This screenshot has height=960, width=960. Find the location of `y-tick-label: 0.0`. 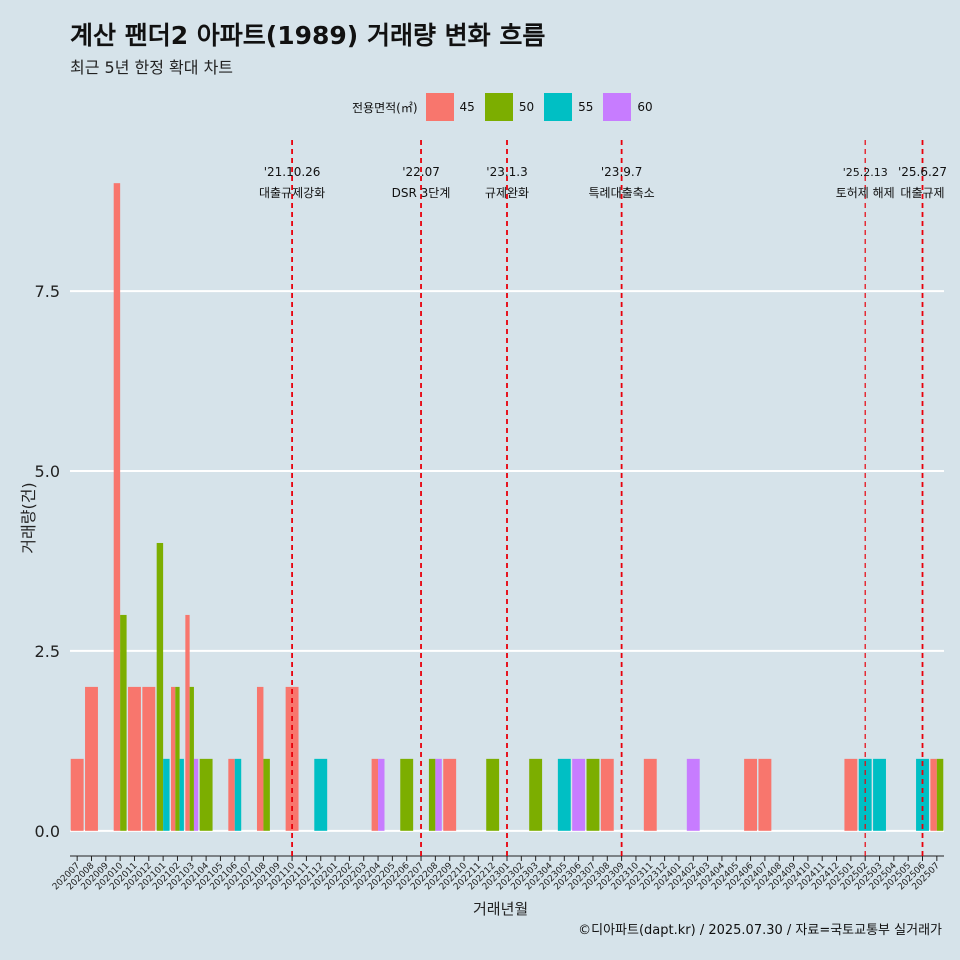

y-tick-label: 0.0 is located at coordinates (47, 831).